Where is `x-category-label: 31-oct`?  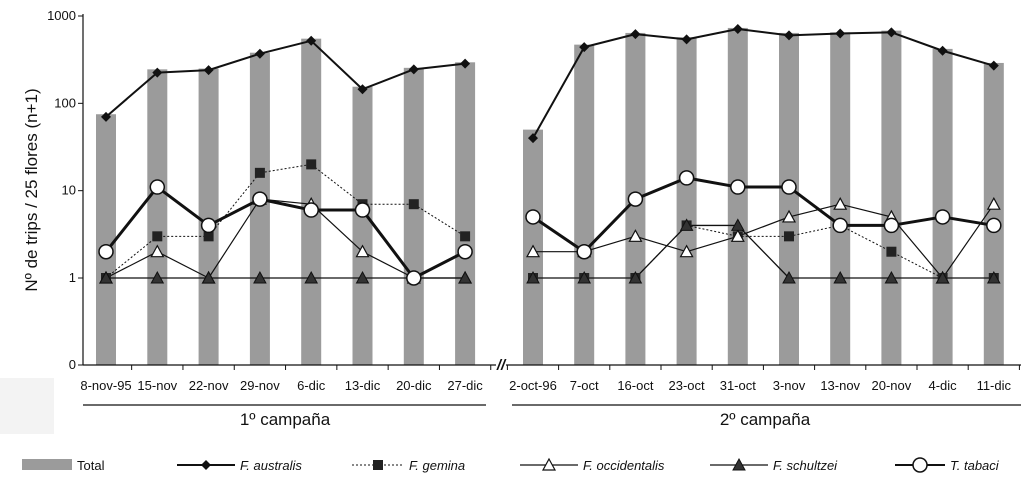 x-category-label: 31-oct is located at coordinates (738, 385).